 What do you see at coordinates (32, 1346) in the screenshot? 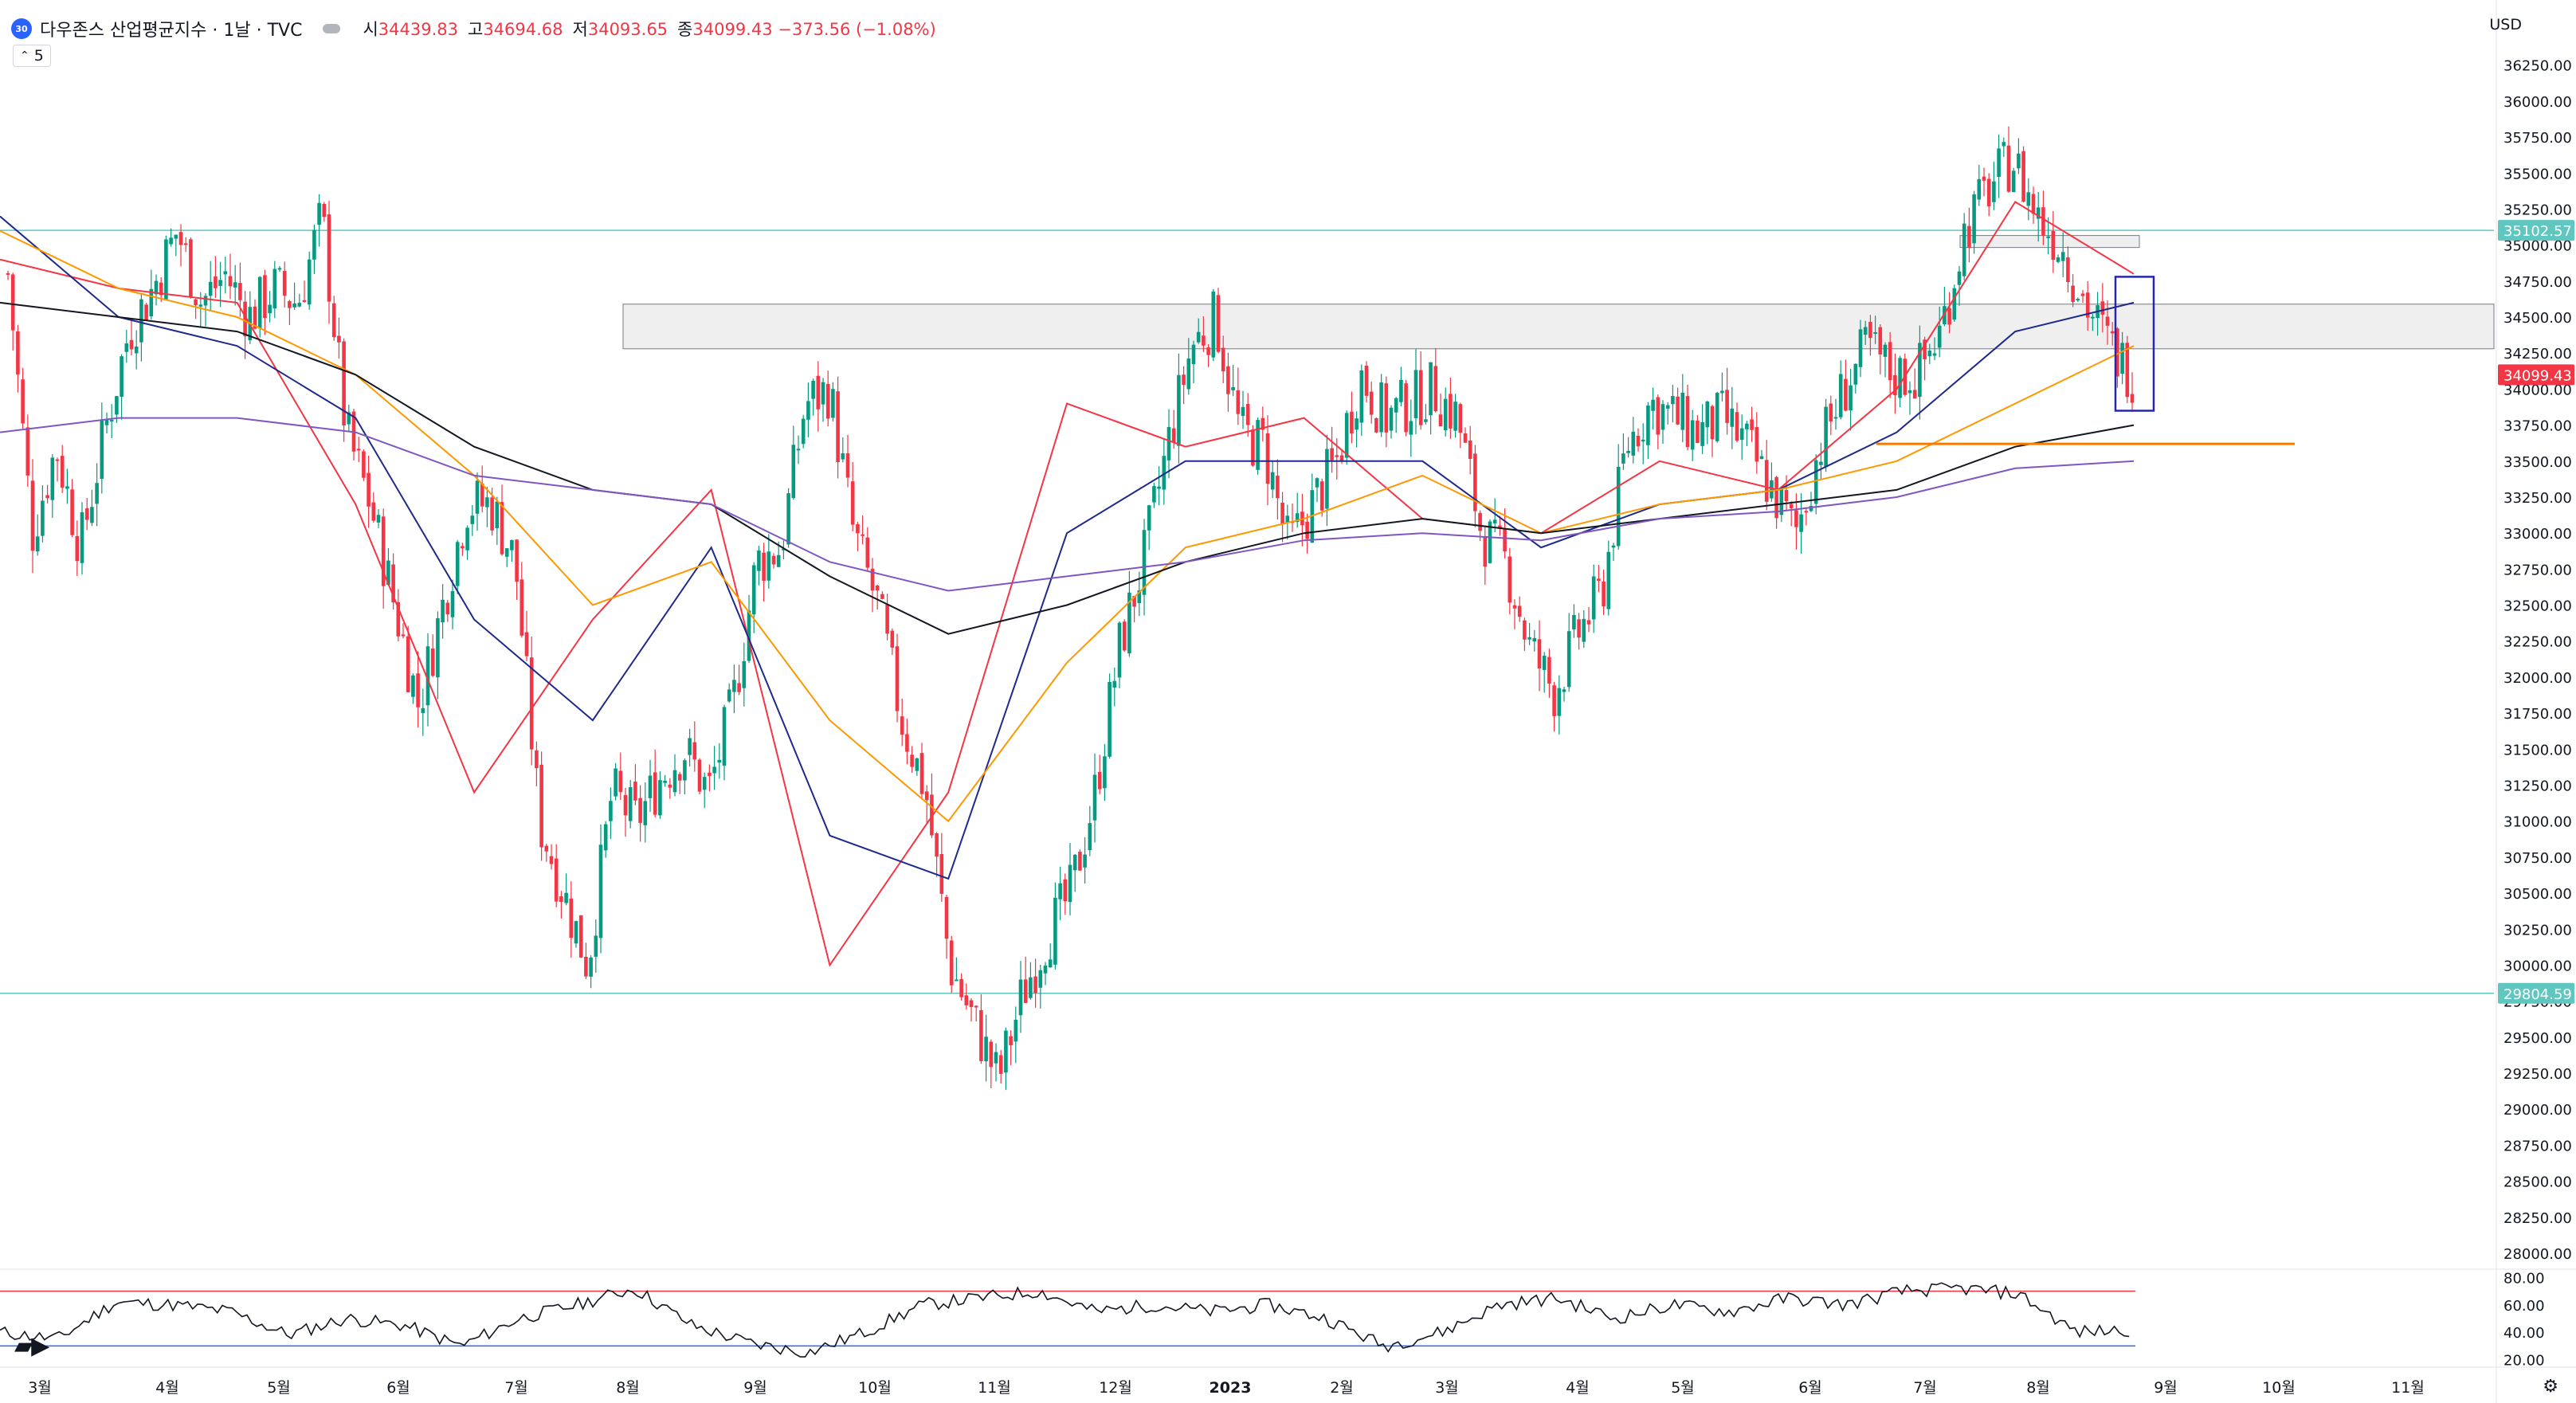
I see `tradingview-logo: ▰▶` at bounding box center [32, 1346].